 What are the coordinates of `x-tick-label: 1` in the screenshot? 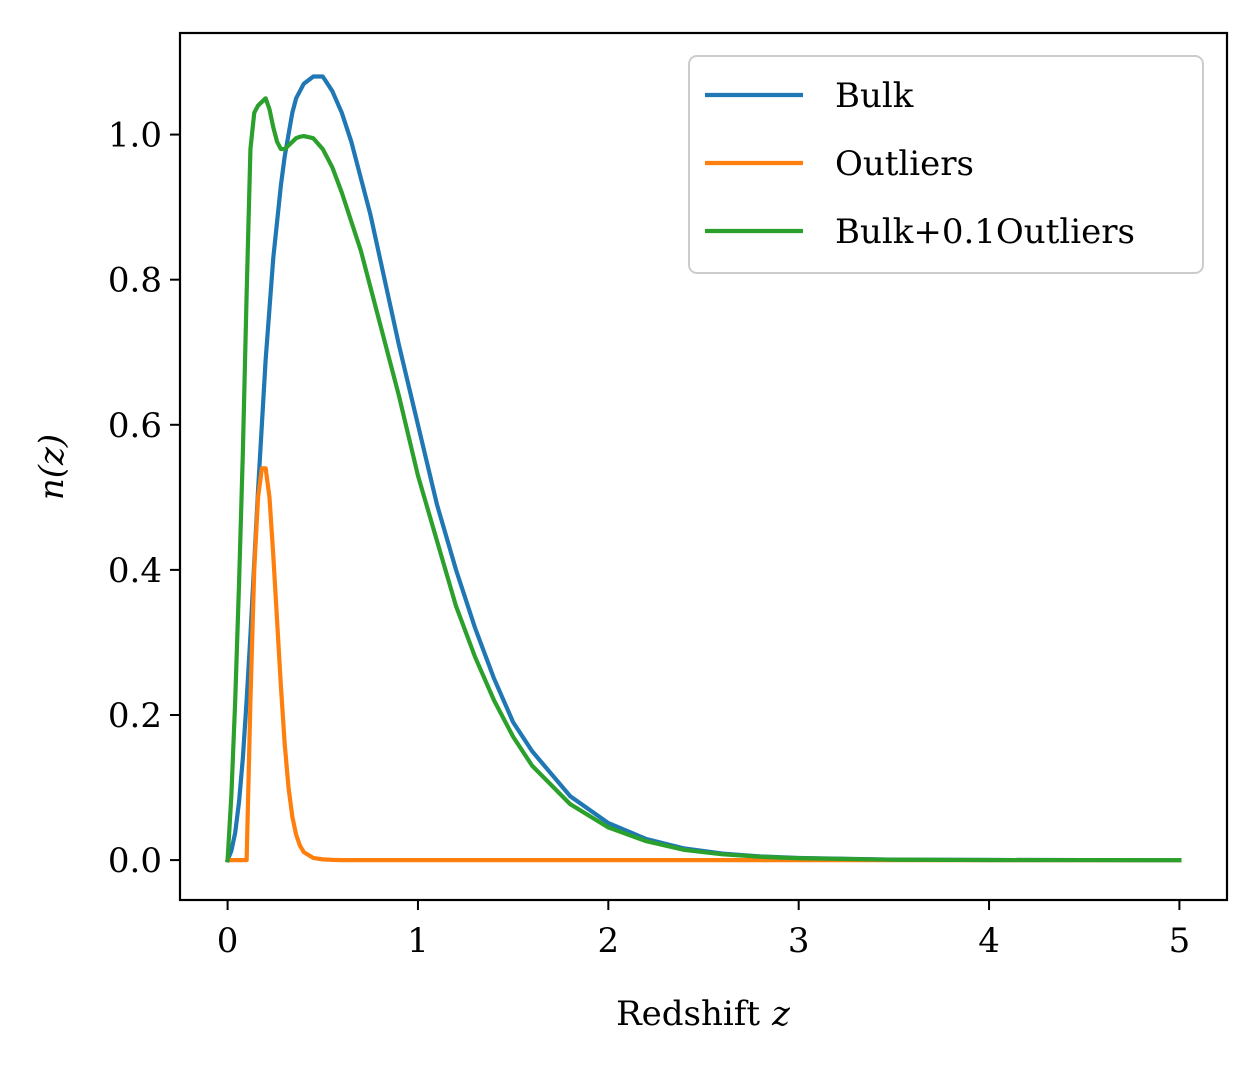 It's located at (418, 941).